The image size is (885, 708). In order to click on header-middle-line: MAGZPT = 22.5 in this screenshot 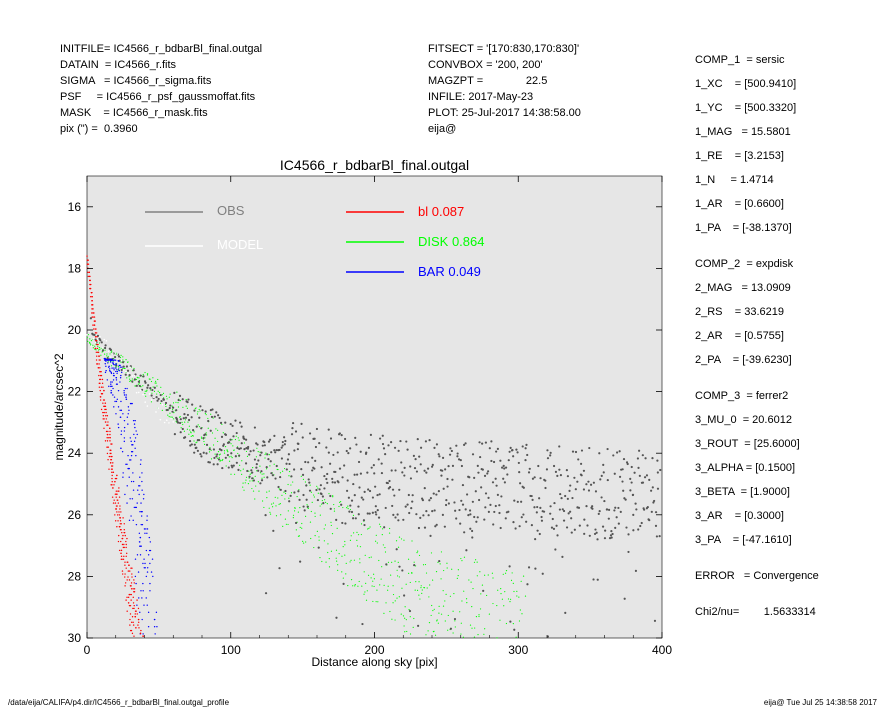, I will do `click(488, 81)`.